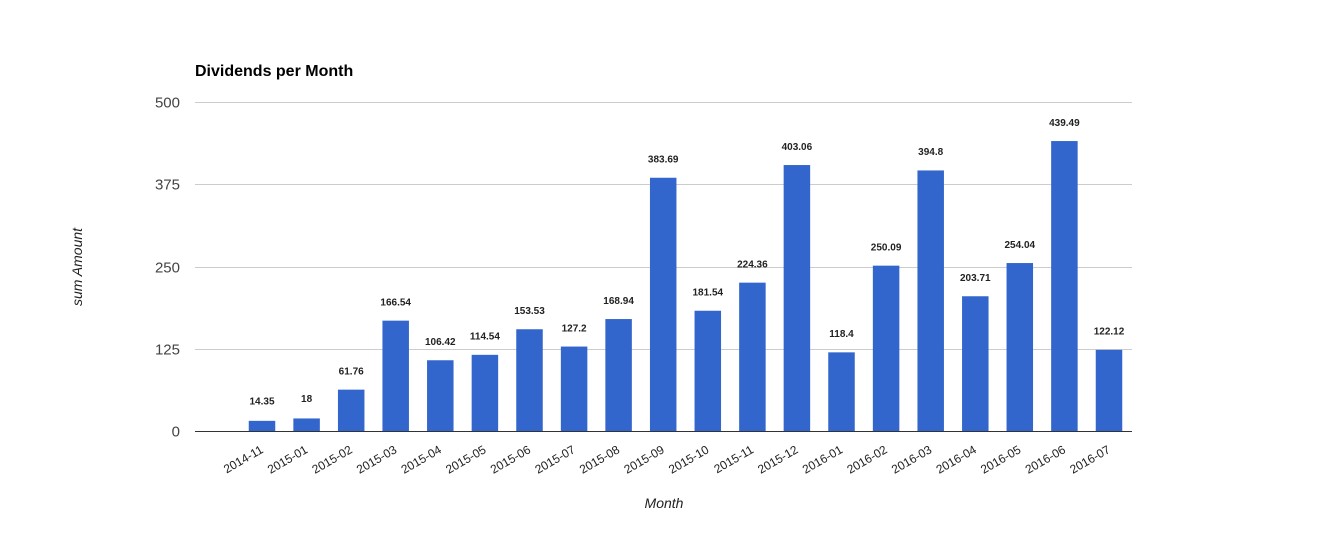 This screenshot has height=539, width=1326. What do you see at coordinates (351, 371) in the screenshot?
I see `data-label: 61.76` at bounding box center [351, 371].